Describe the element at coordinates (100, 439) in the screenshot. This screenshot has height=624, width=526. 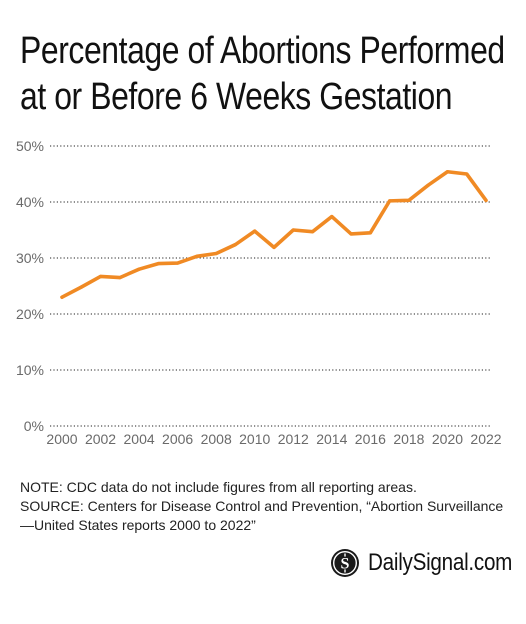
I see `x-tick-label: 2002` at that location.